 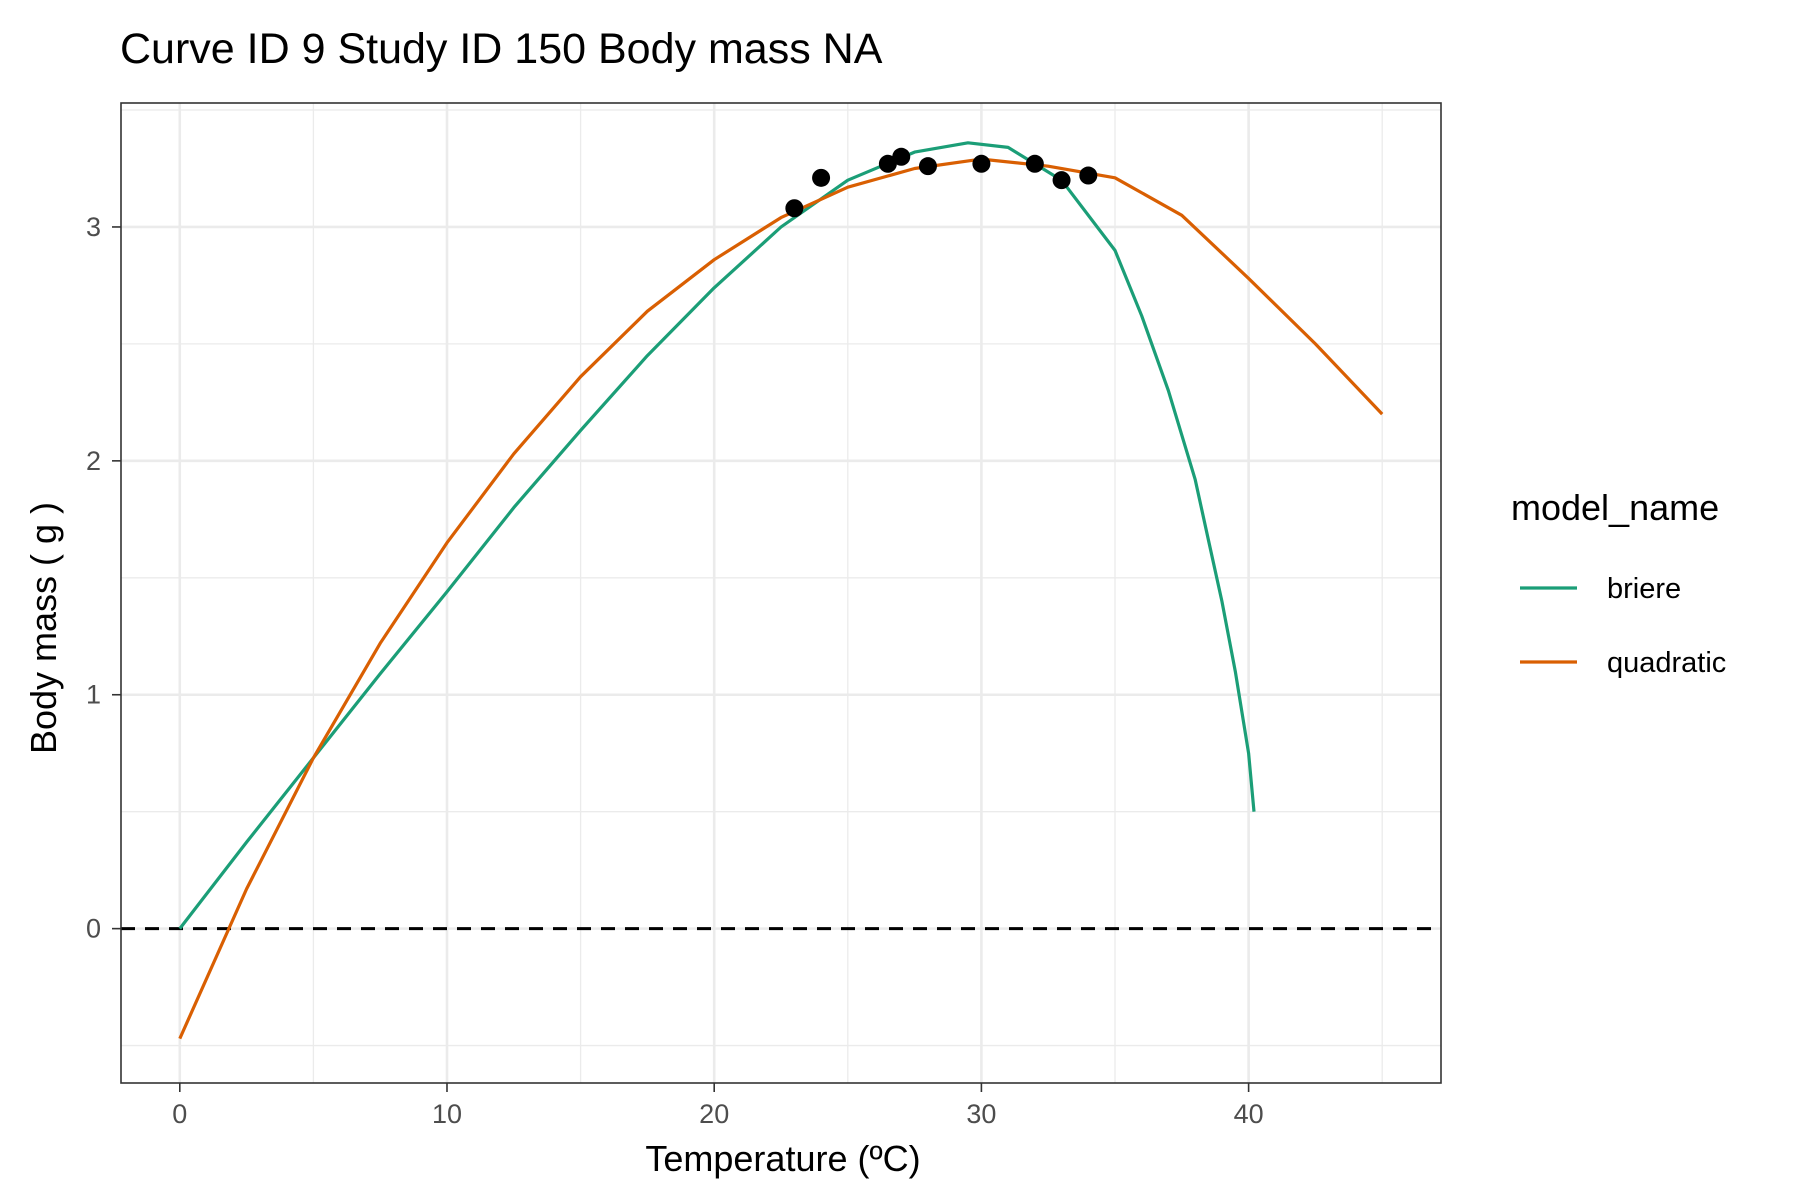 I want to click on y-tick-label: 0, so click(x=93, y=929).